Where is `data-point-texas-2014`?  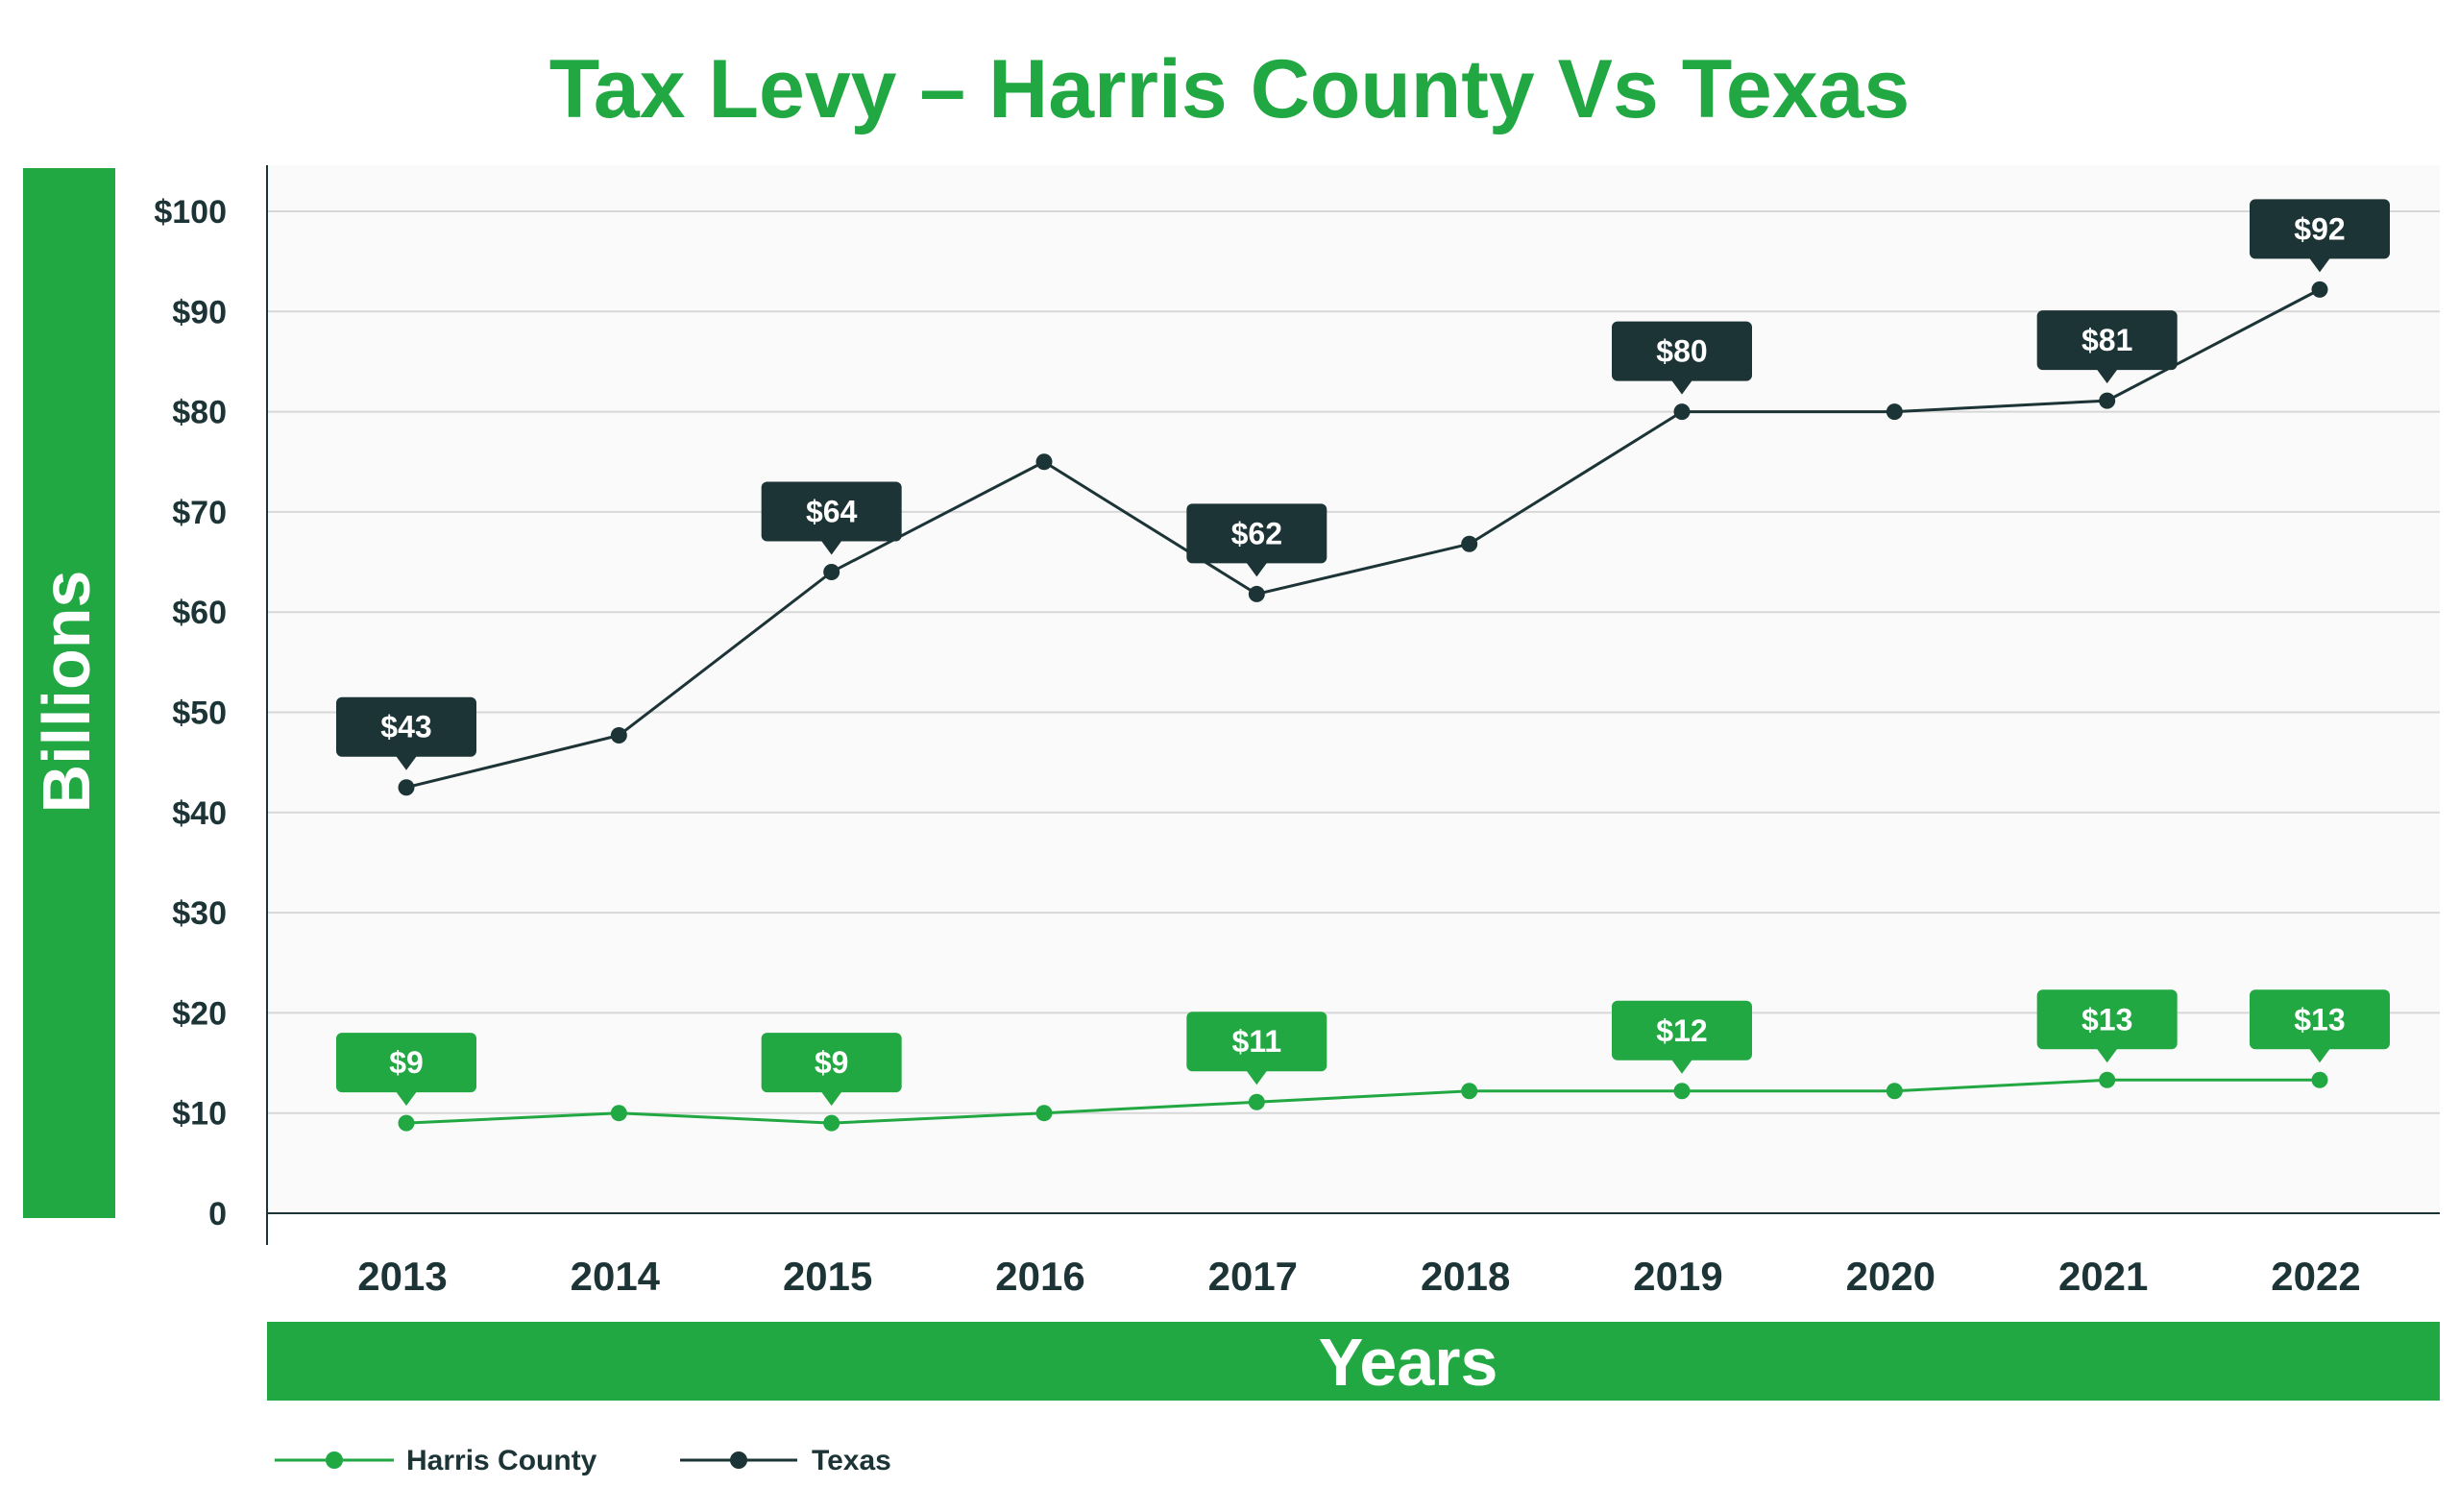 data-point-texas-2014 is located at coordinates (618, 735).